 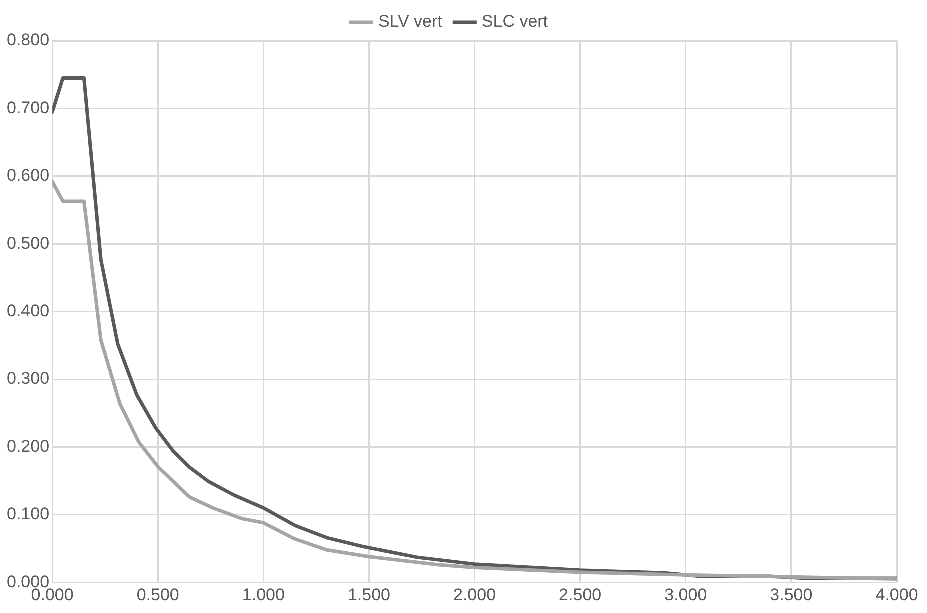 I want to click on x-tick-label: 2.500, so click(x=580, y=594).